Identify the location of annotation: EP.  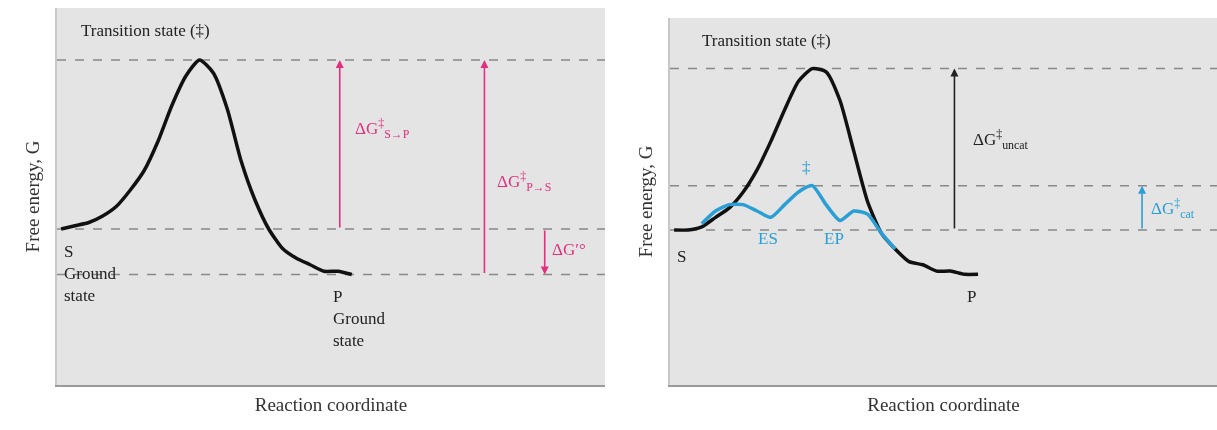
(834, 238).